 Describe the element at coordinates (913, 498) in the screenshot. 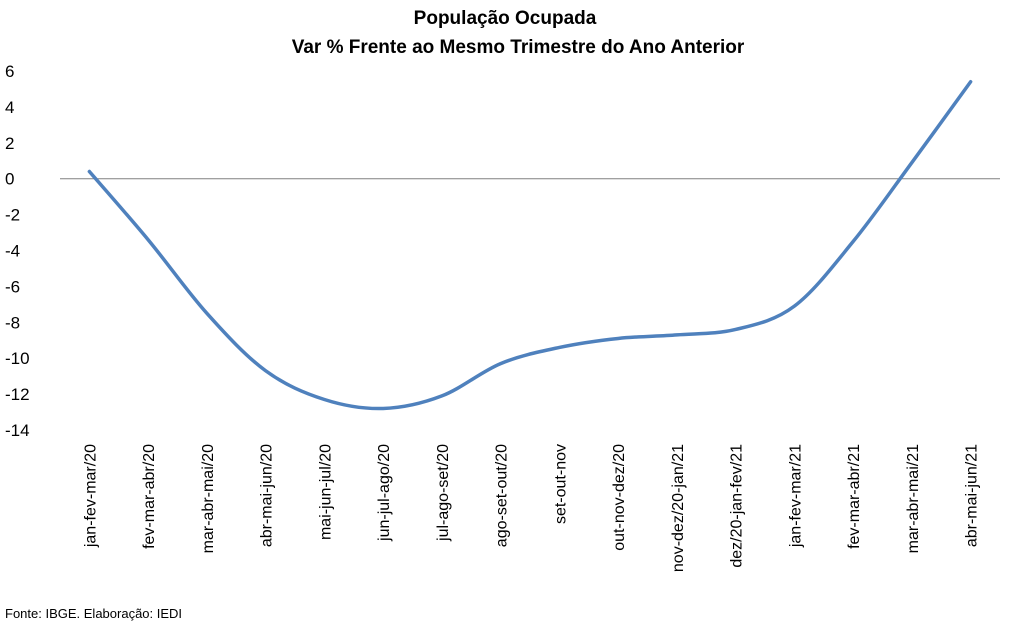

I see `x-tick-label: mar-abr-mai/21` at that location.